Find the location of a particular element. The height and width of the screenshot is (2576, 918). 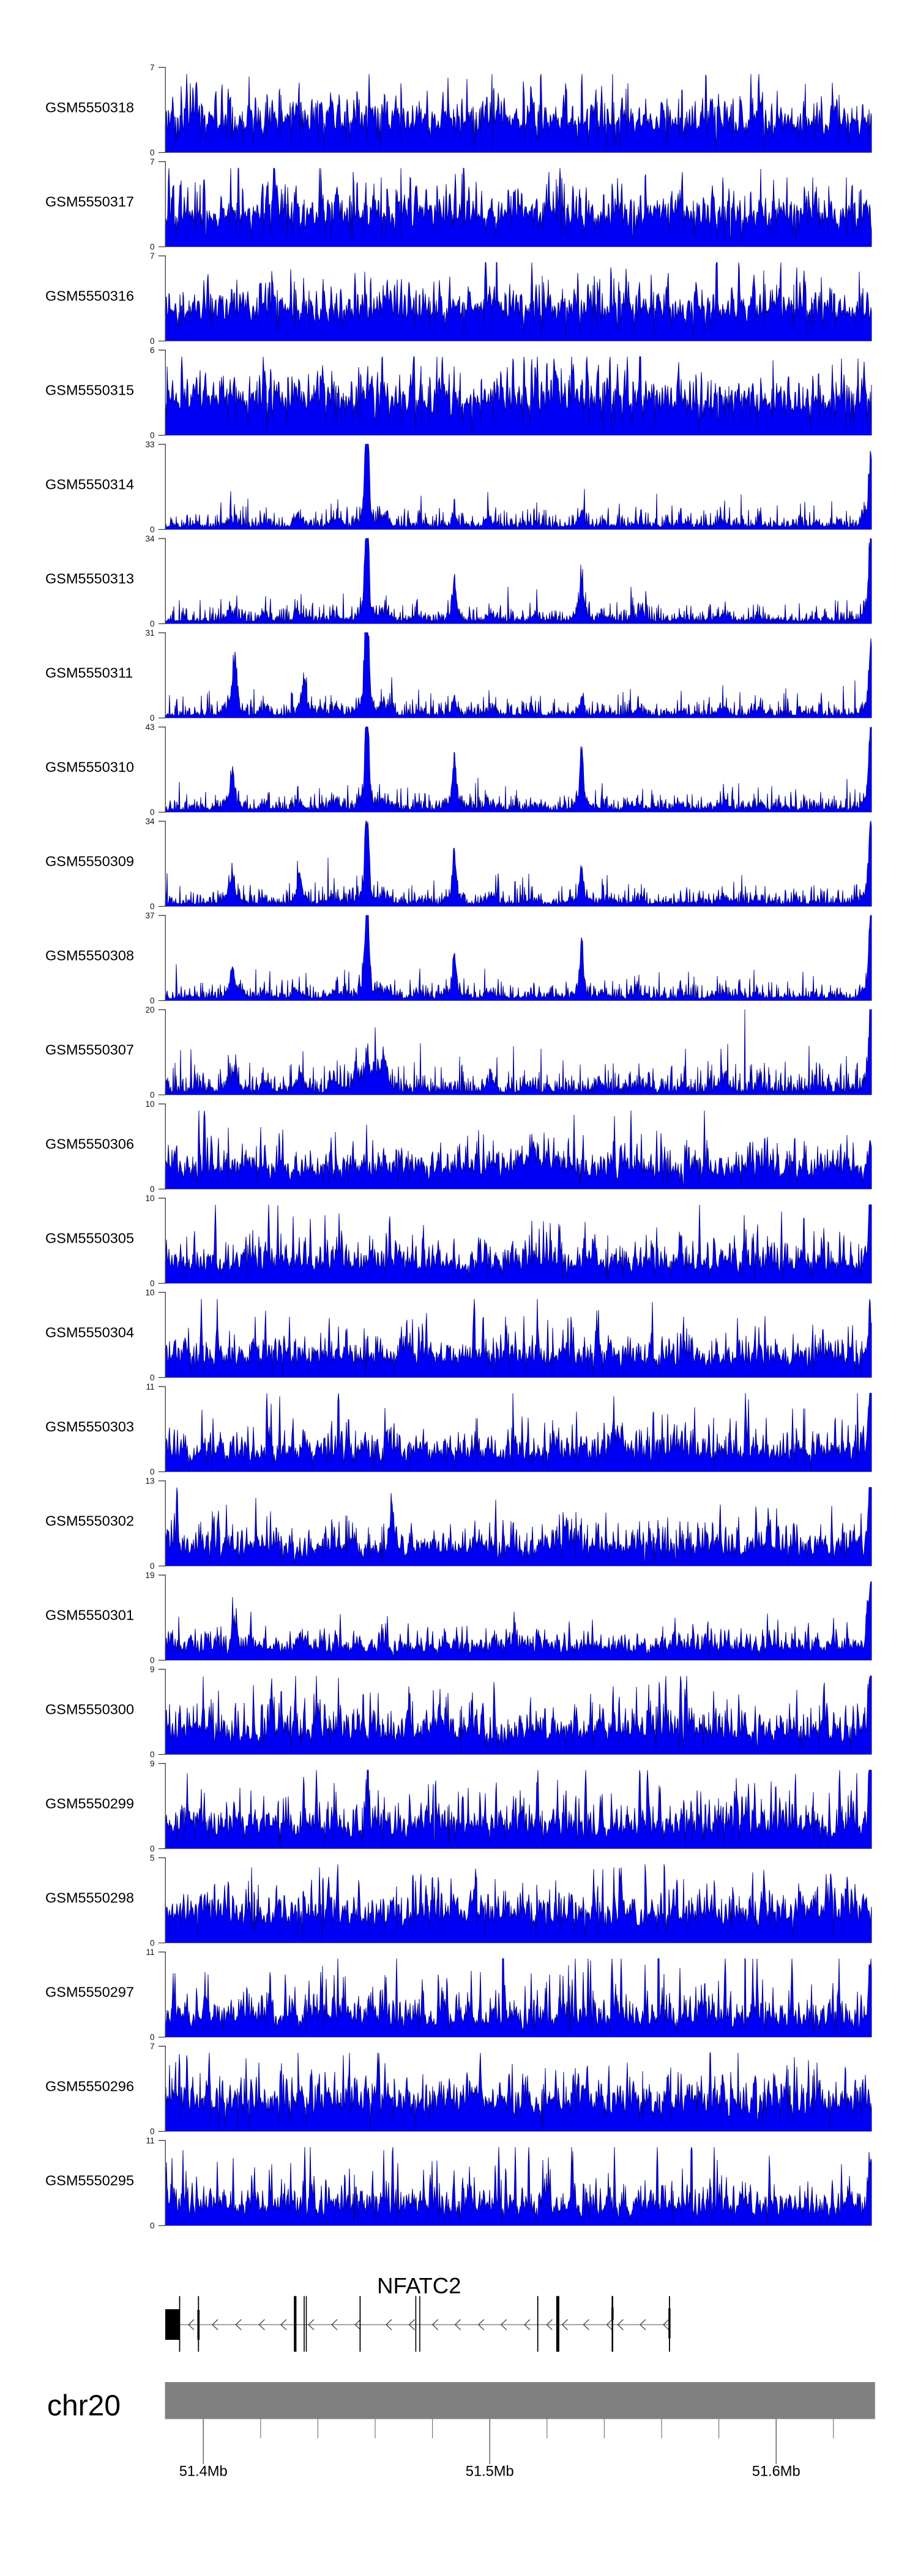

svg-text: GSM5550299 is located at coordinates (89, 1804).